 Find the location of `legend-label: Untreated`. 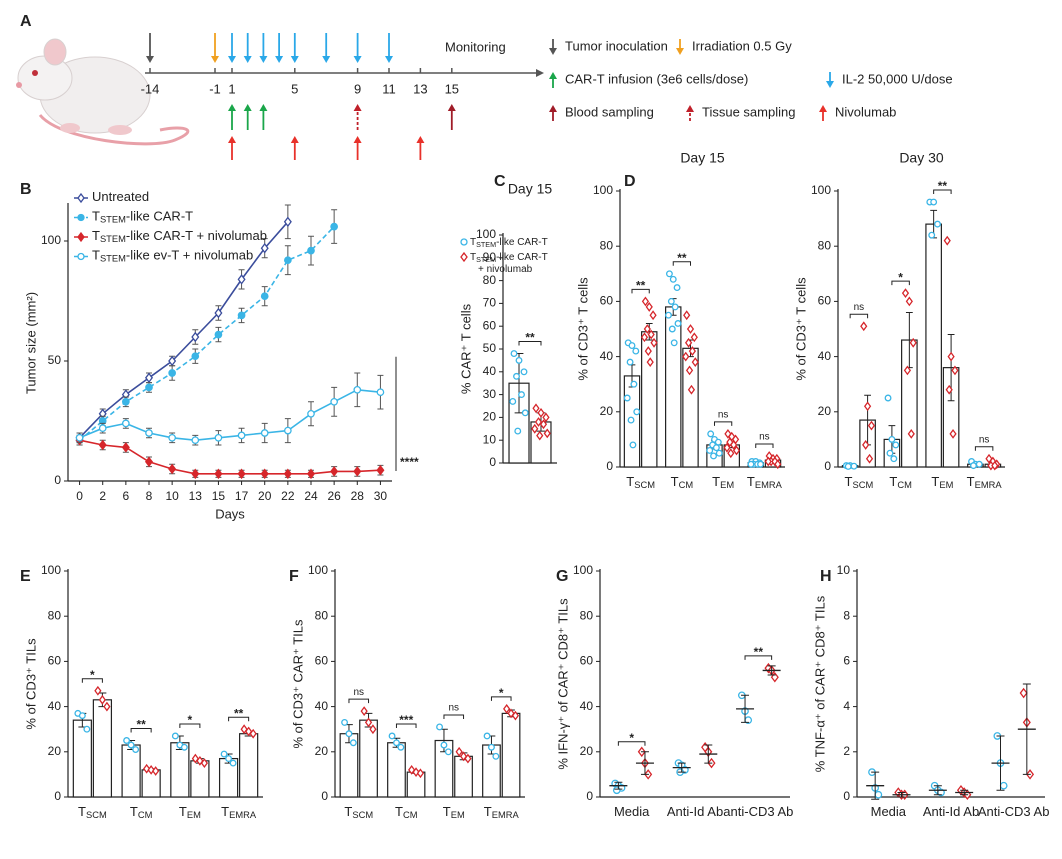

legend-label: Untreated is located at coordinates (120, 196).